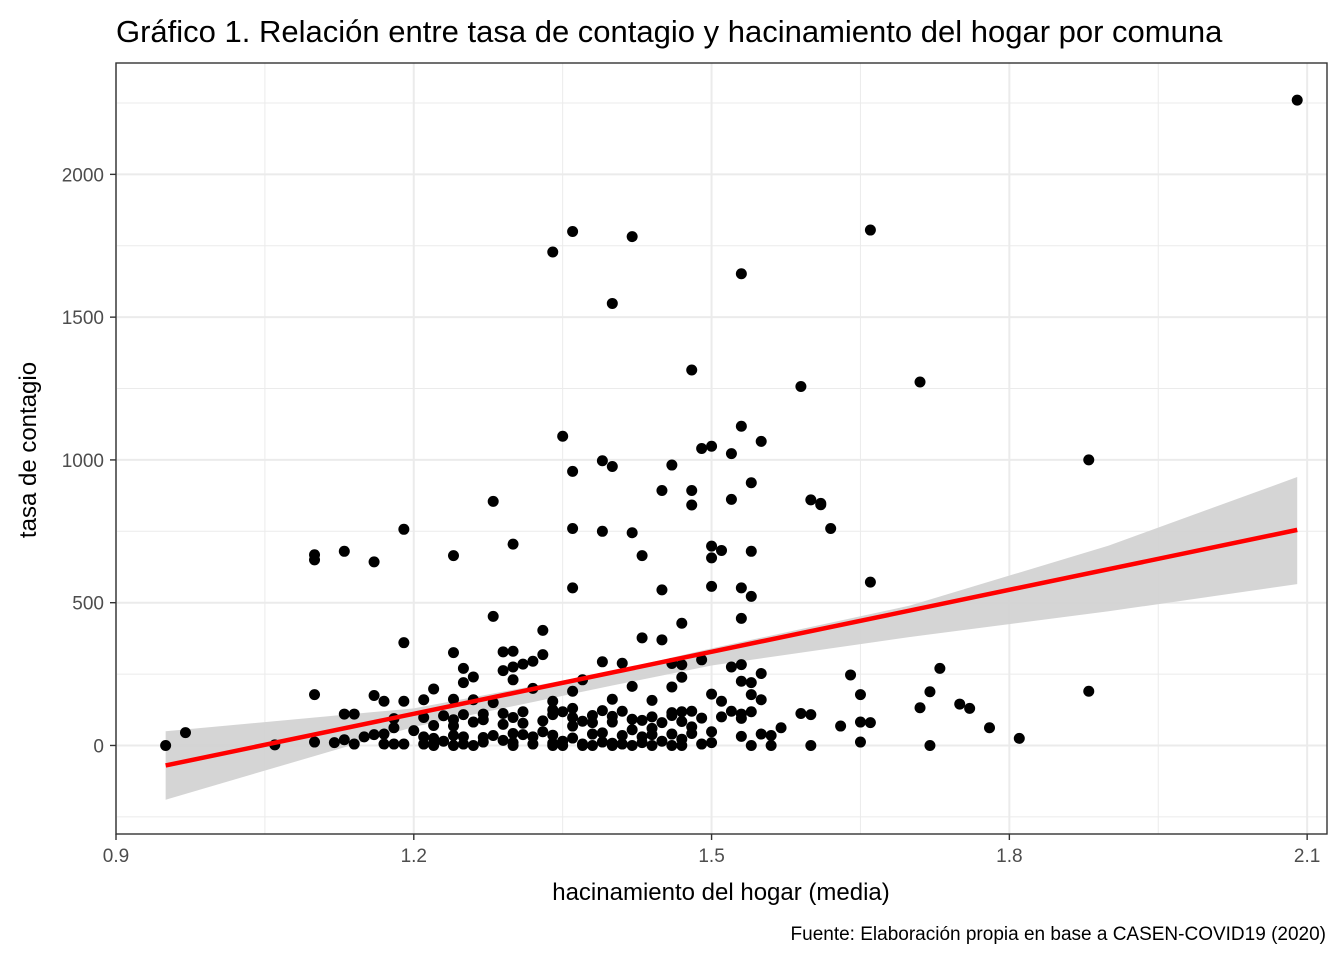  I want to click on x-tick-label: 0.9, so click(116, 856).